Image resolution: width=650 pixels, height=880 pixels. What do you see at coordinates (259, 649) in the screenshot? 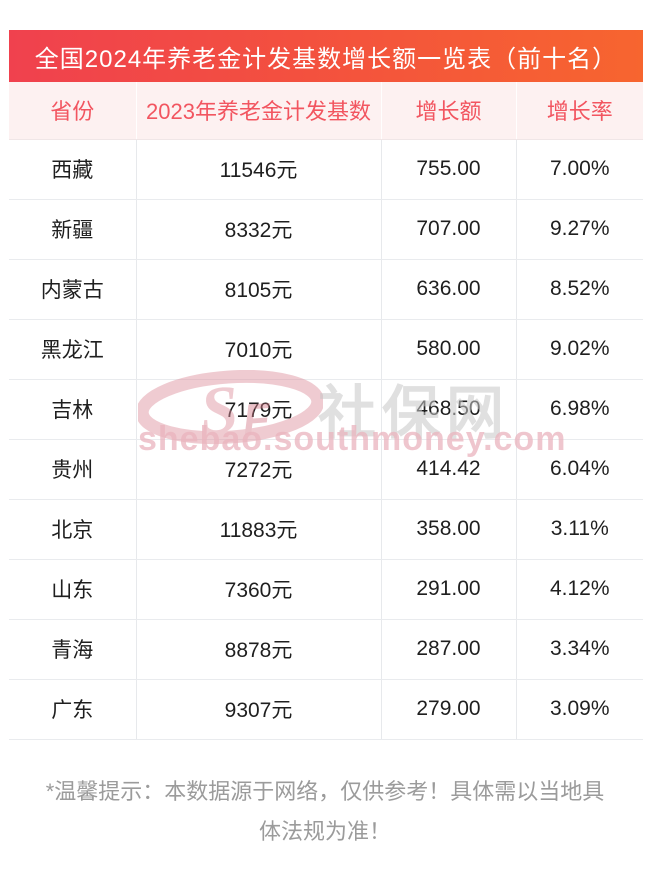
I see `base_2023-cell: 8878元` at bounding box center [259, 649].